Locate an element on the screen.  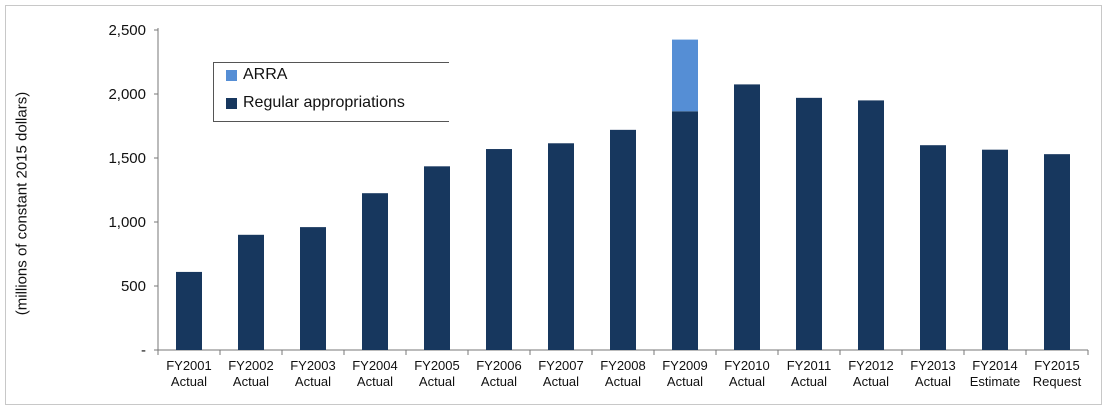
bar-regular-fy2009 is located at coordinates (685, 230).